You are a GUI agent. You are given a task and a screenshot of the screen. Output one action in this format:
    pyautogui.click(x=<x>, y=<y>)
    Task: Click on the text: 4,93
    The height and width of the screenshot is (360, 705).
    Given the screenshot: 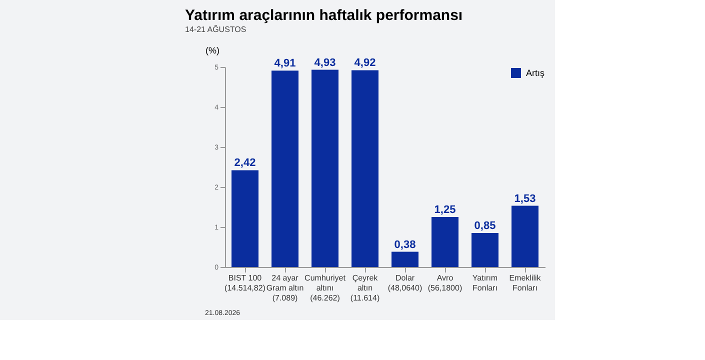 What is the action you would take?
    pyautogui.click(x=325, y=62)
    